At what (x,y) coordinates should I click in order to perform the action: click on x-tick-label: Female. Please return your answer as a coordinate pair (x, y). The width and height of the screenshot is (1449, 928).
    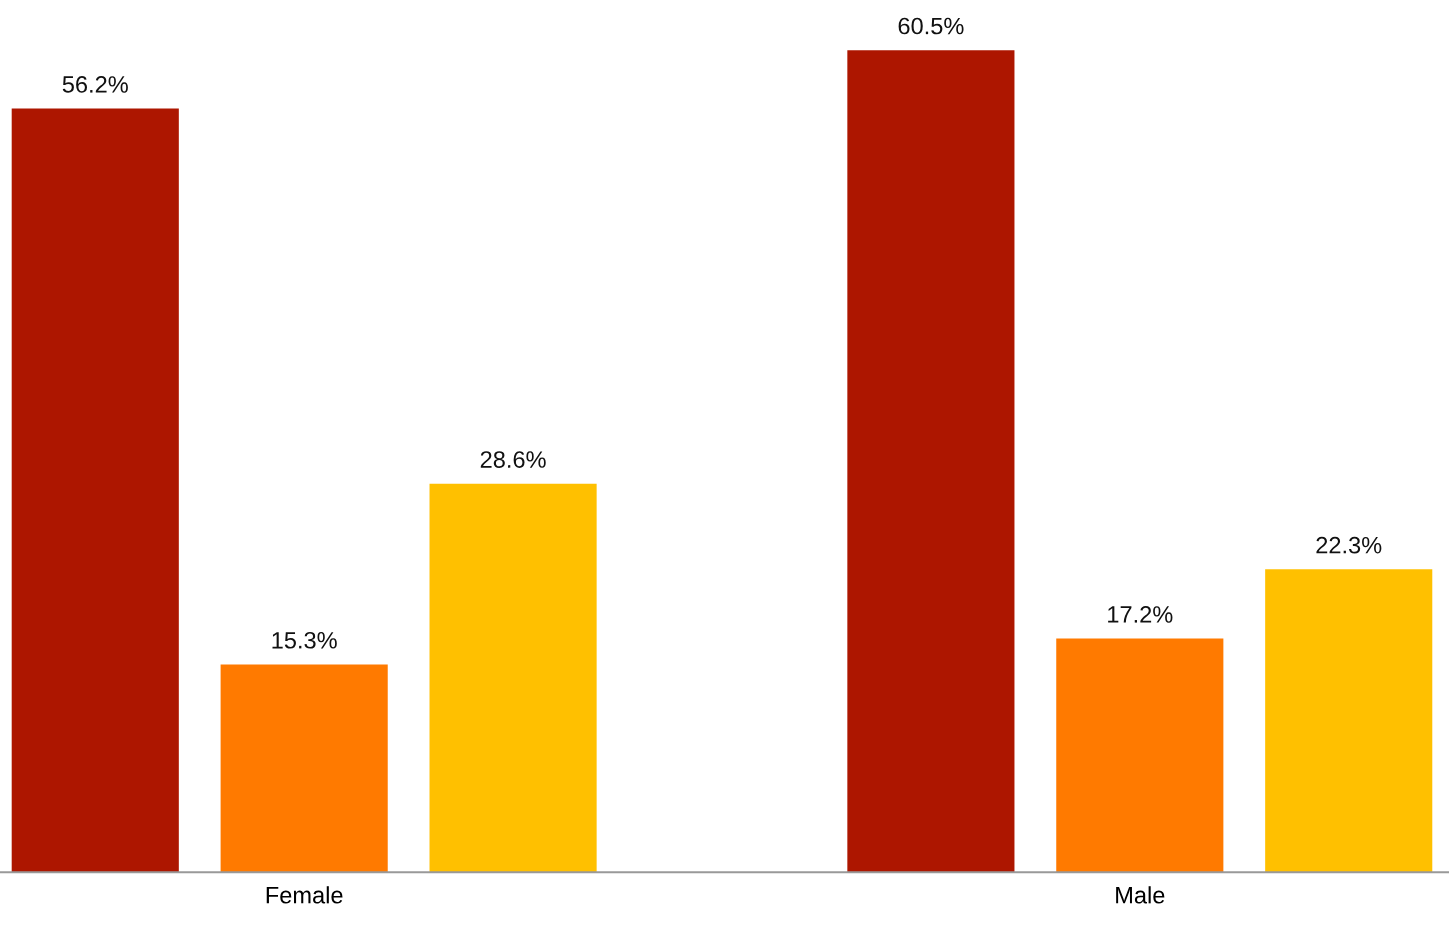
    Looking at the image, I should click on (304, 895).